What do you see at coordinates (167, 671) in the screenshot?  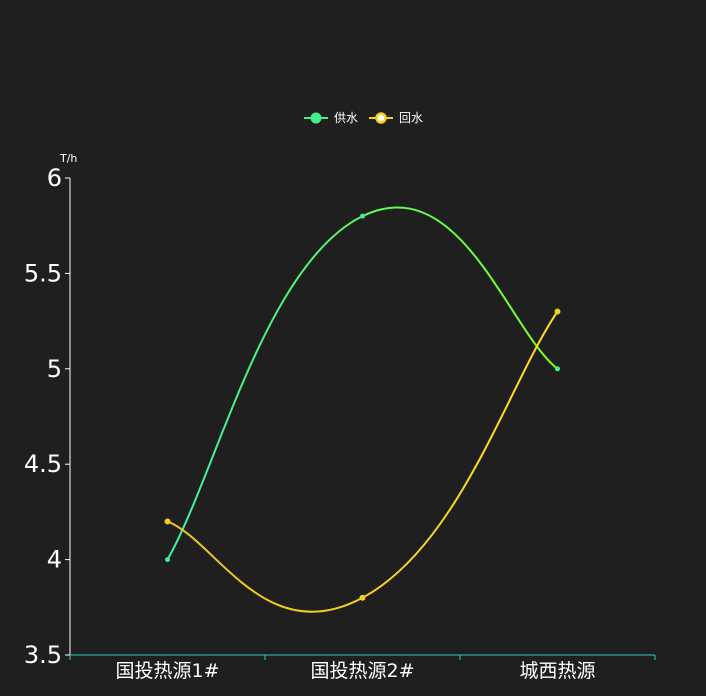 I see `x-category-label: 国投热源1#` at bounding box center [167, 671].